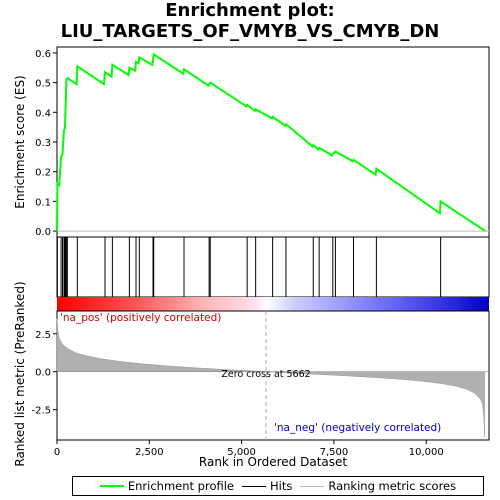 Image resolution: width=500 pixels, height=500 pixels. I want to click on es-y-axis-label: Enrichment score (ES), so click(20, 141).